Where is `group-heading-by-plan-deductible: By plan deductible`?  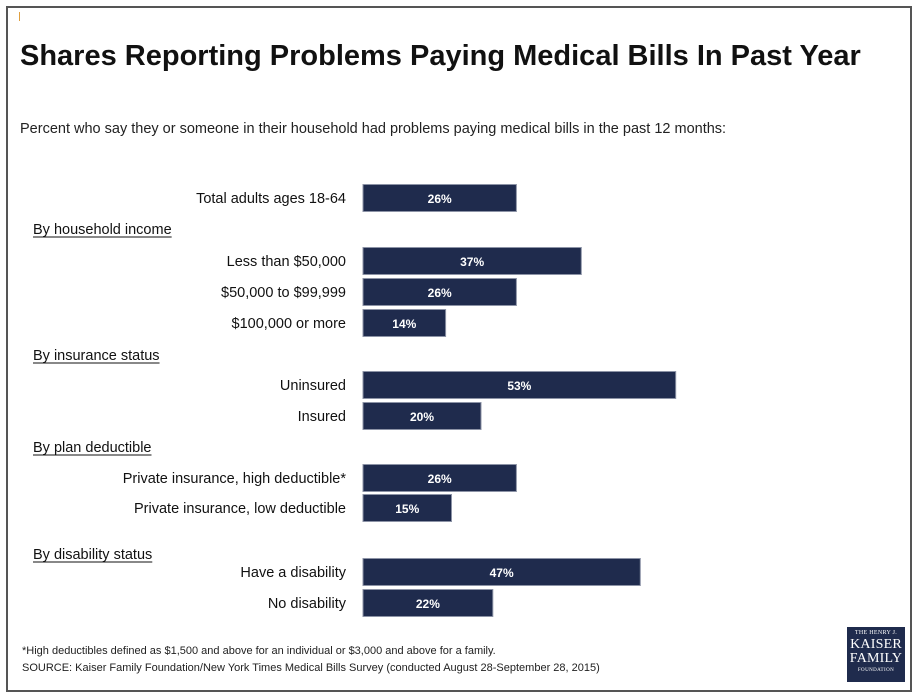
group-heading-by-plan-deductible: By plan deductible is located at coordinates (92, 448).